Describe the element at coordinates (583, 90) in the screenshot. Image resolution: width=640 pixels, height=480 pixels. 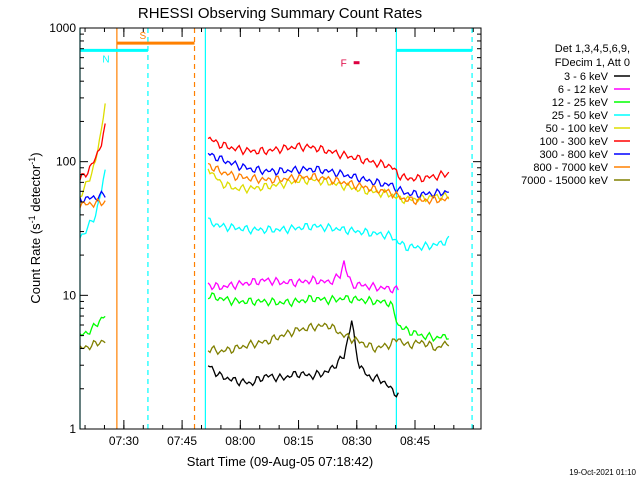
I see `legend-label-1: 6 - 12 keV` at that location.